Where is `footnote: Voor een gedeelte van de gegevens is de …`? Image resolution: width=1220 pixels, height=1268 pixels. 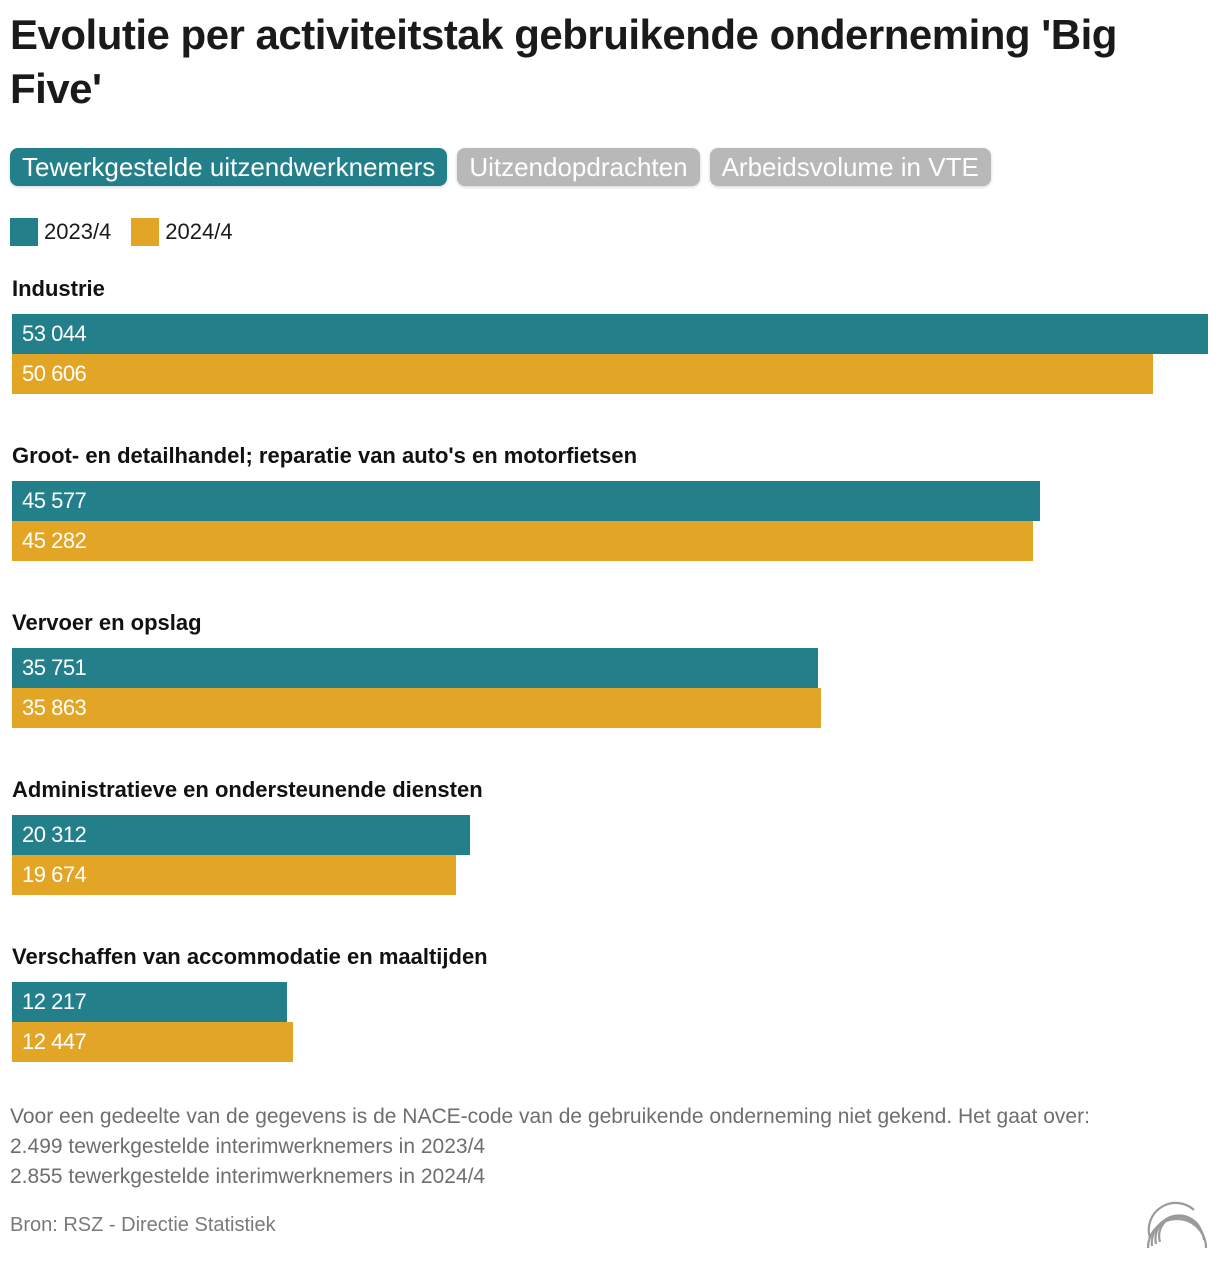
footnote: Voor een gedeelte van de gegevens is de … is located at coordinates (610, 1147).